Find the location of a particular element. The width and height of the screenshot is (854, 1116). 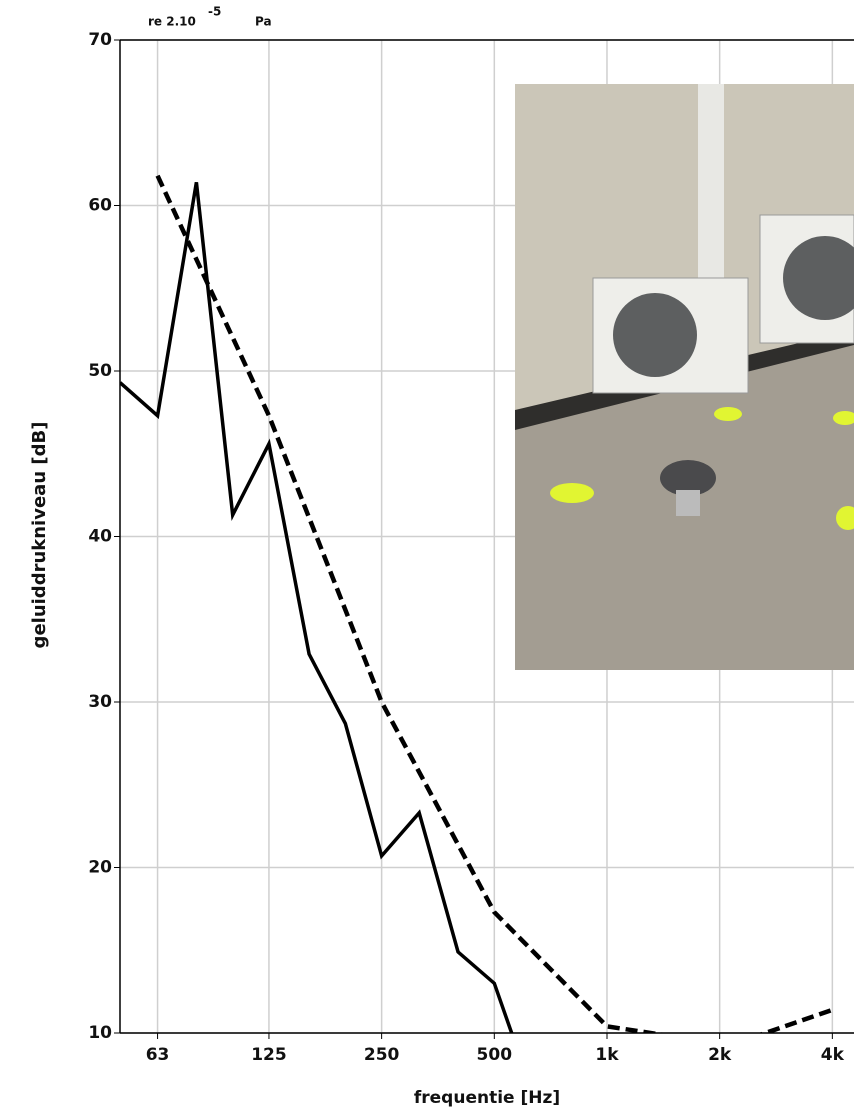

x-axis-label: frequentie [Hz] is located at coordinates (487, 1098).